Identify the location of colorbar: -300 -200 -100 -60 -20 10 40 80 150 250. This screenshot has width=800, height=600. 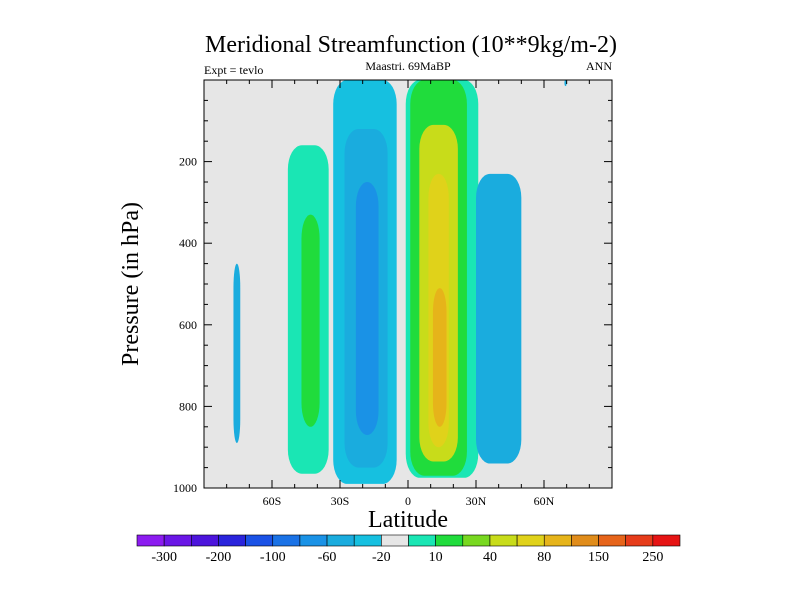
(408, 549).